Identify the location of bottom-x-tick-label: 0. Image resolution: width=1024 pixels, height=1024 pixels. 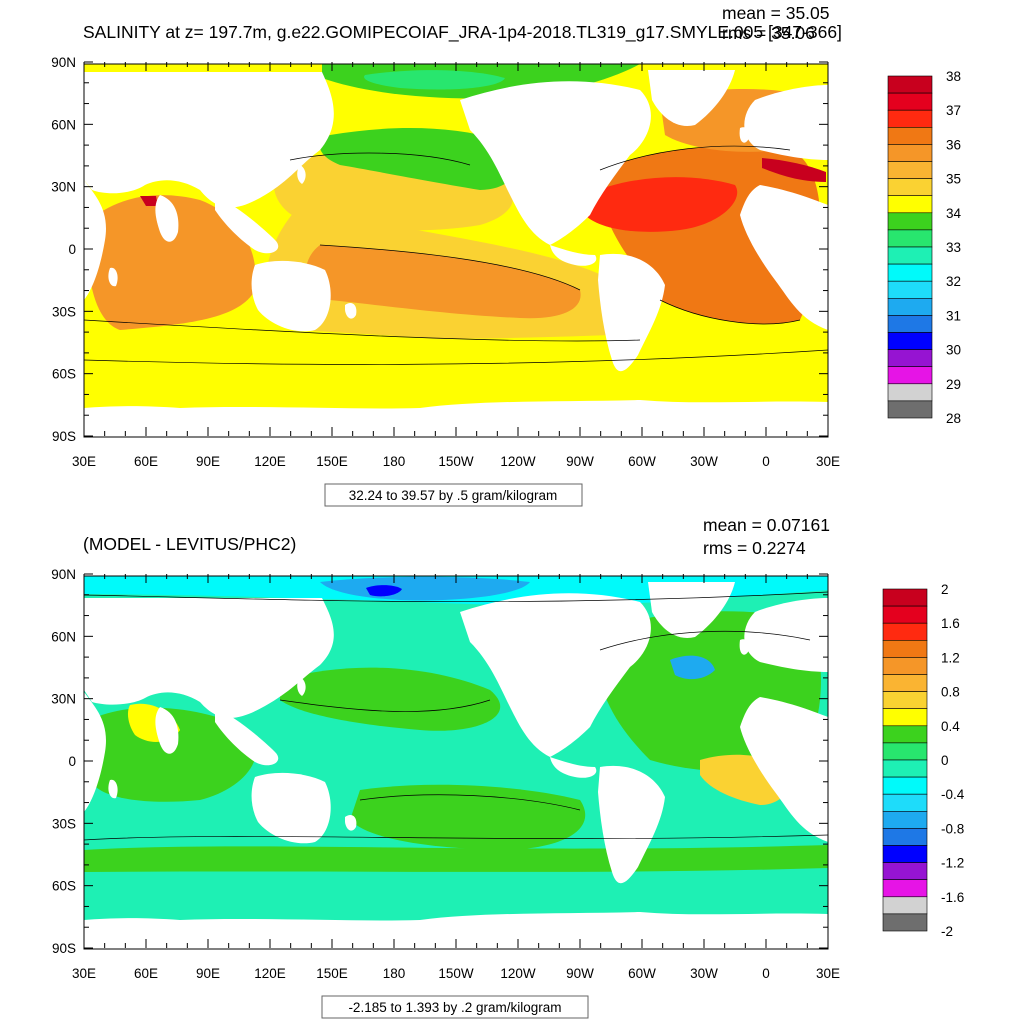
(766, 973).